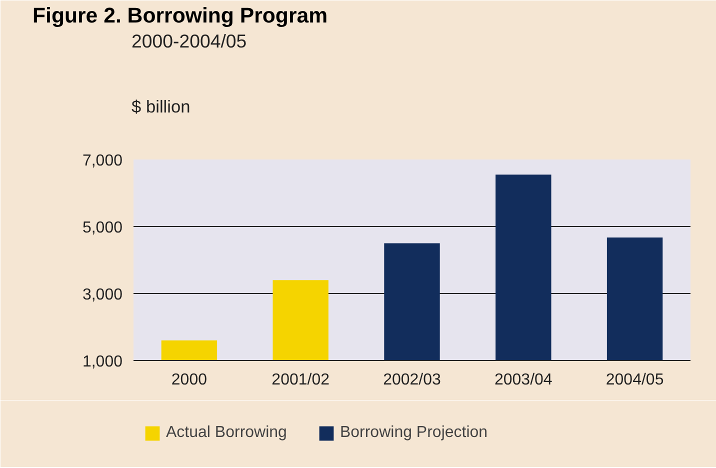 The image size is (716, 468). I want to click on legend-label: Actual Borrowing, so click(226, 433).